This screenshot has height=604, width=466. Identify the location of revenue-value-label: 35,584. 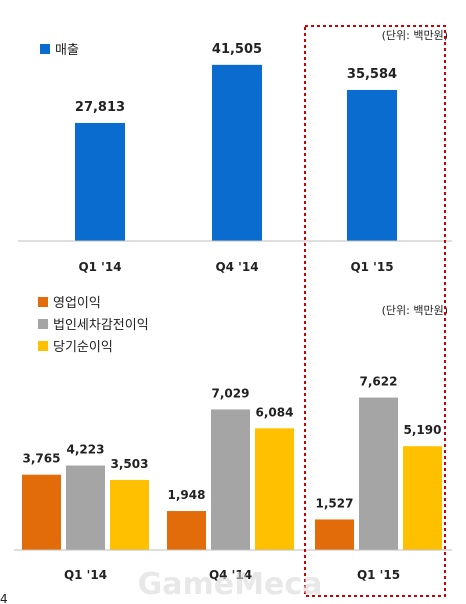
(372, 74).